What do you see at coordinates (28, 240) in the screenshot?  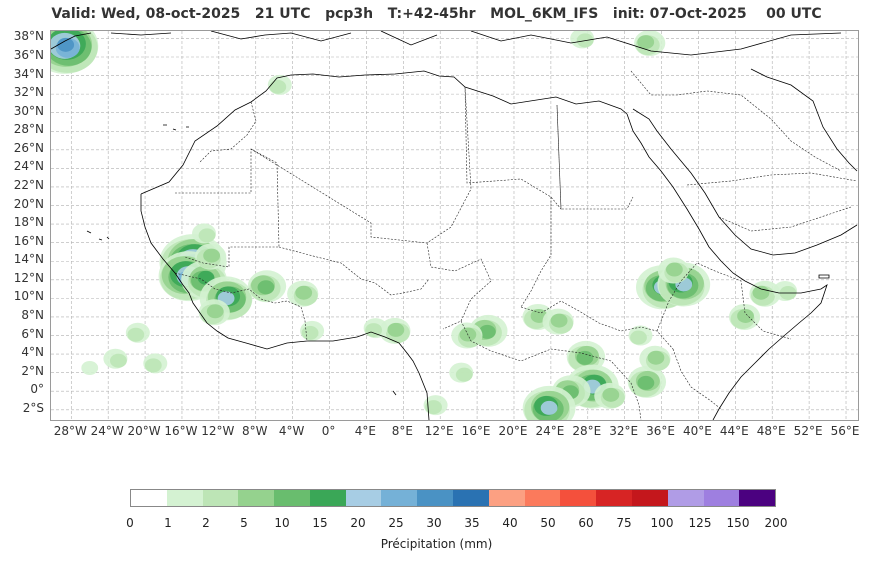 I see `latitude-label: 16°N` at bounding box center [28, 240].